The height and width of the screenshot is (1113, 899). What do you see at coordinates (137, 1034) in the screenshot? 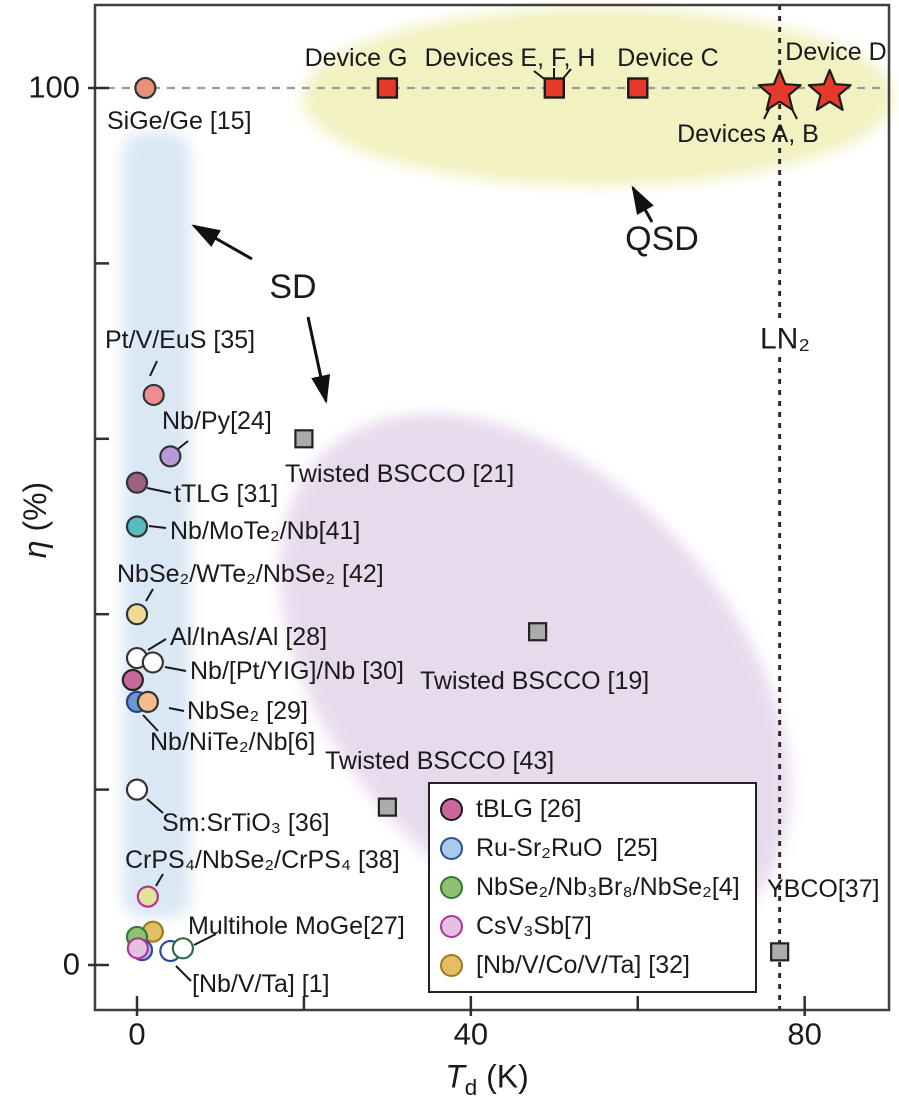
I see `x-tick-label-0: 0` at bounding box center [137, 1034].